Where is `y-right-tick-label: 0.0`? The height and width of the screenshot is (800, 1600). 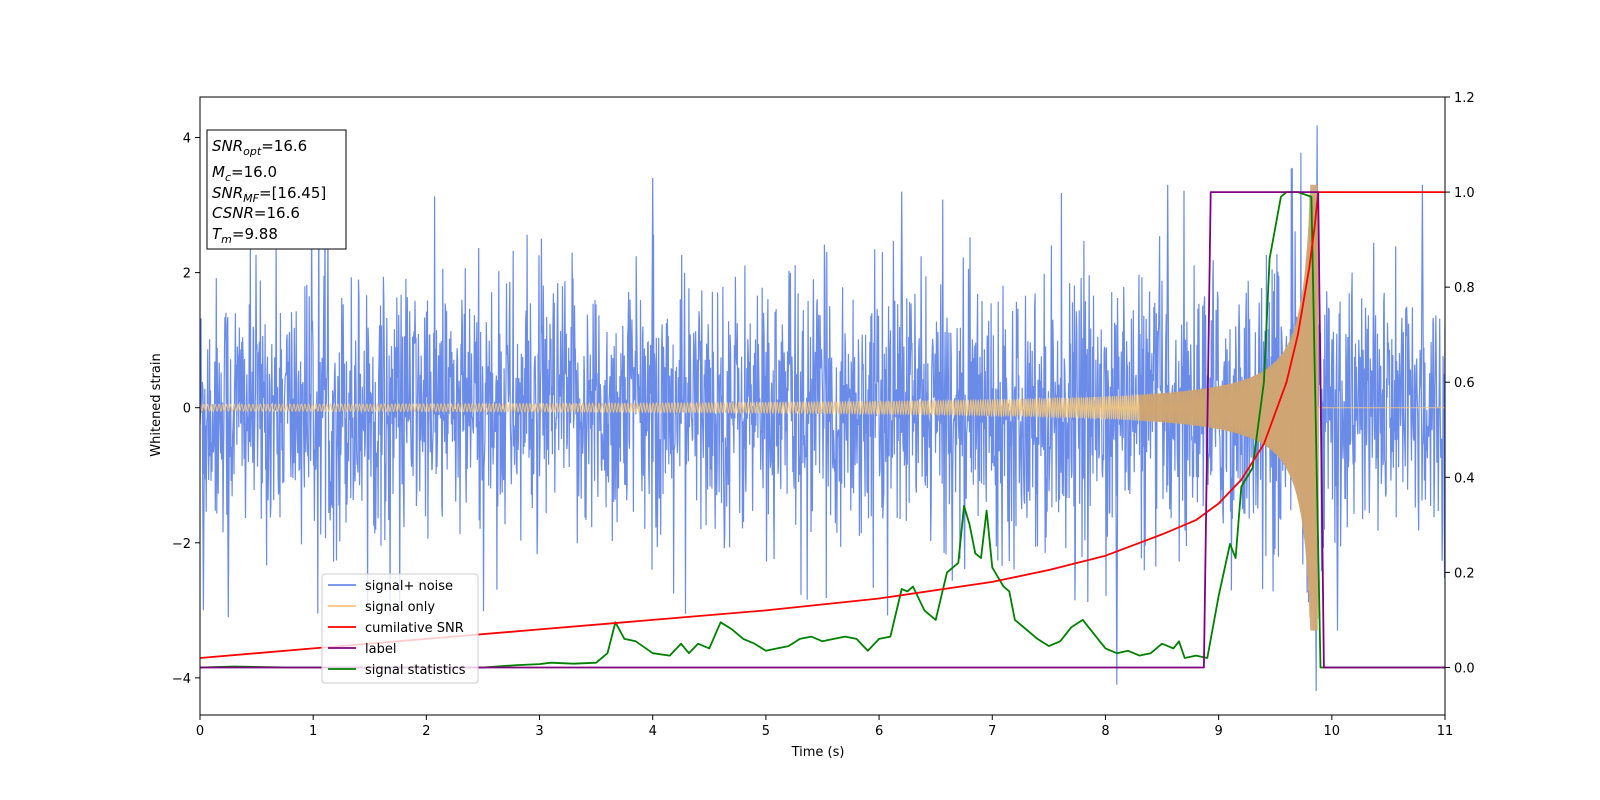 y-right-tick-label: 0.0 is located at coordinates (1464, 668).